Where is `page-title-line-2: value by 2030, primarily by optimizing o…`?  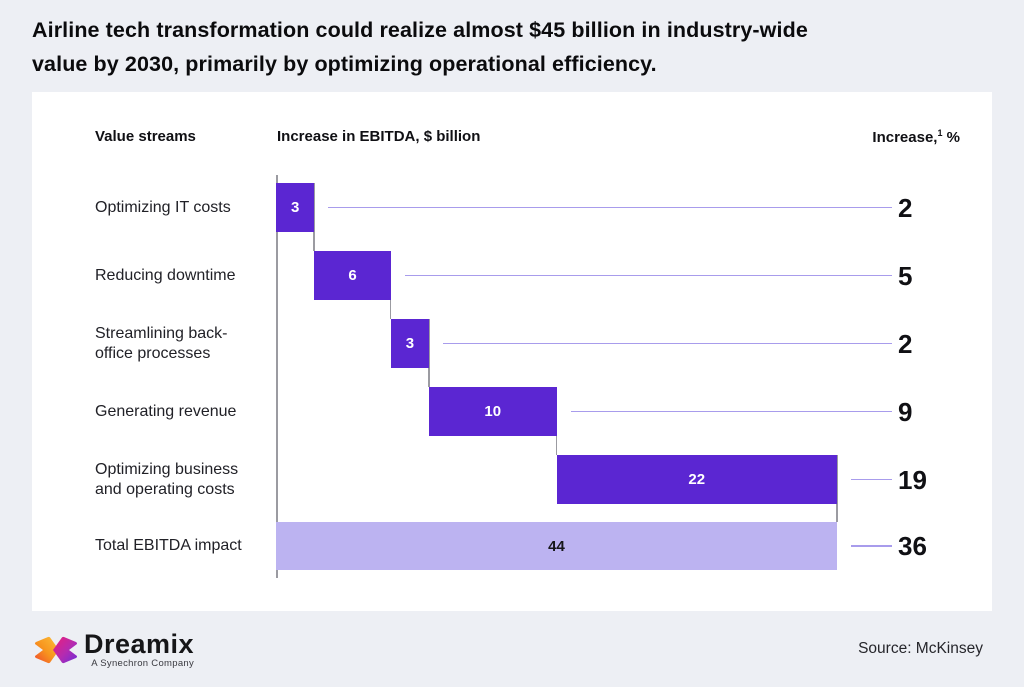
page-title-line-2: value by 2030, primarily by optimizing o… is located at coordinates (344, 64).